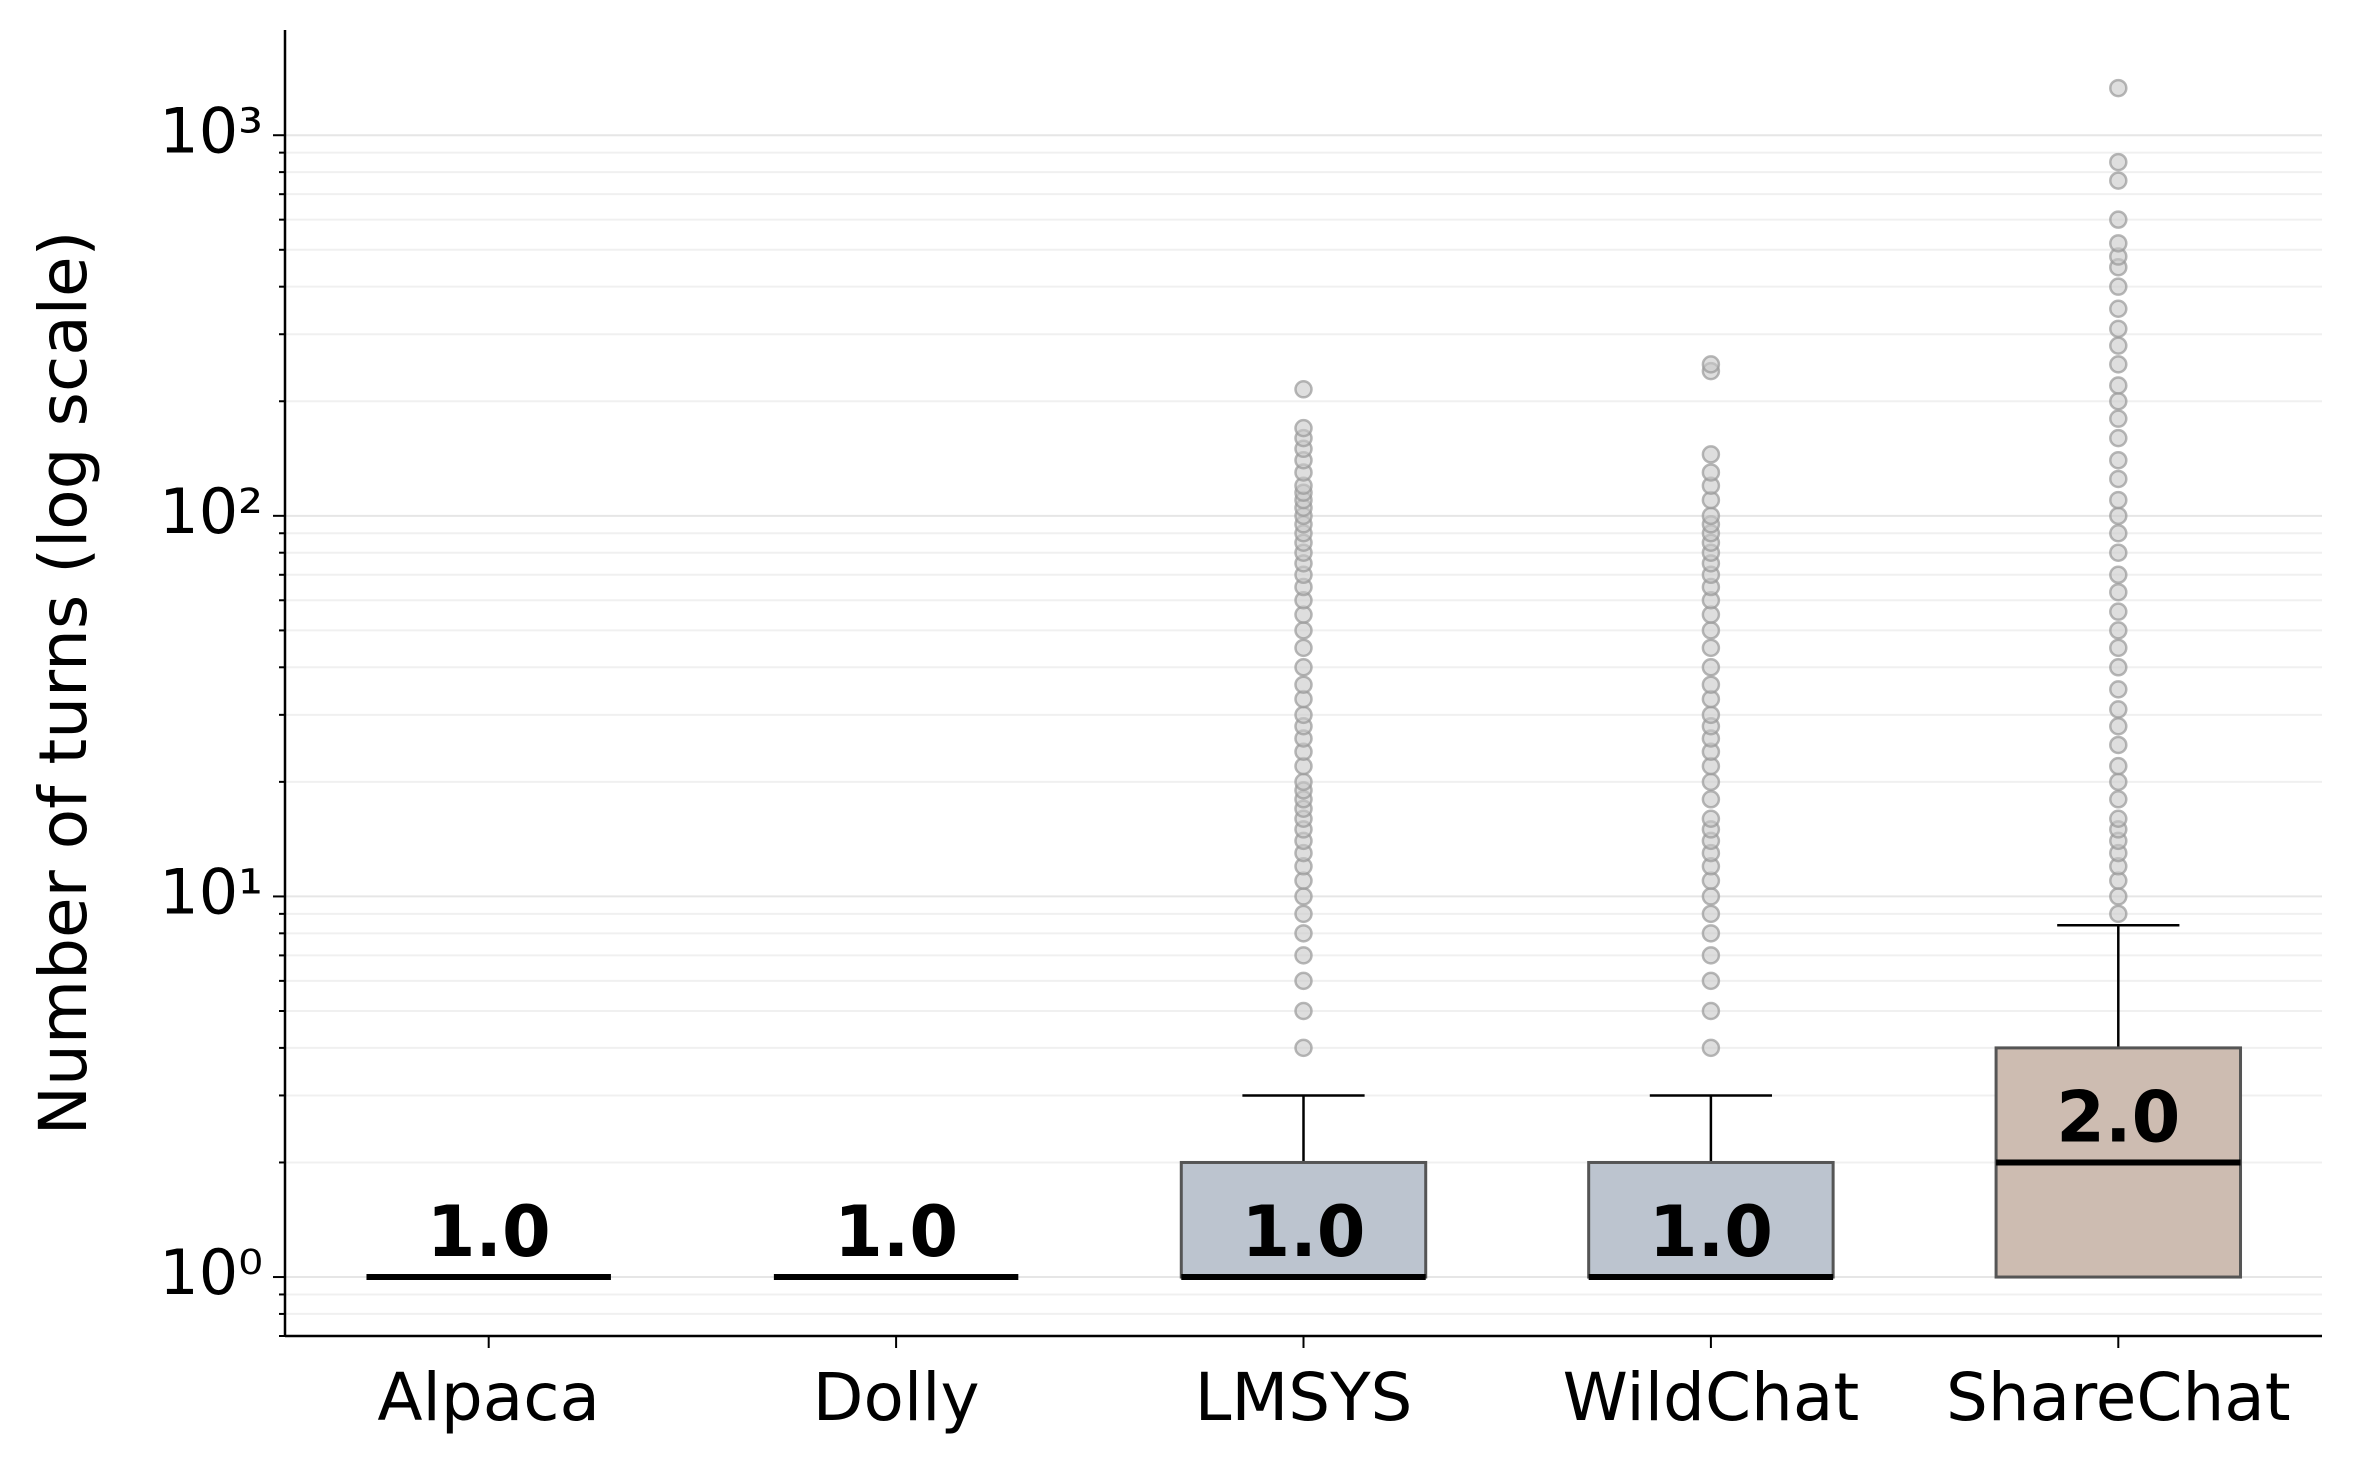  What do you see at coordinates (1711, 1397) in the screenshot?
I see `x-tick-label: WildChat` at bounding box center [1711, 1397].